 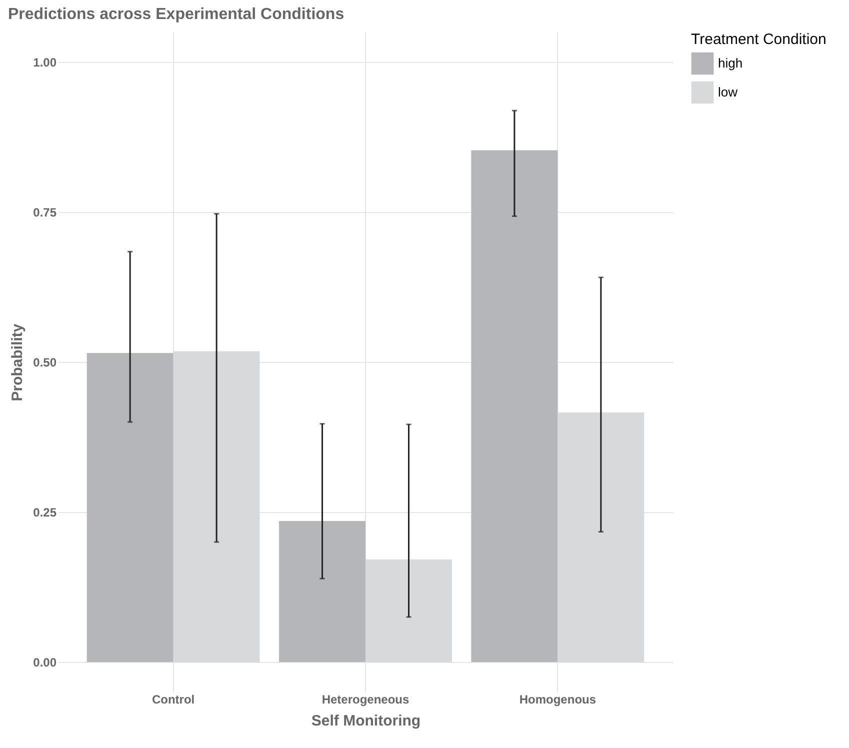 I want to click on x-tick-label: Heterogeneous, so click(x=366, y=699).